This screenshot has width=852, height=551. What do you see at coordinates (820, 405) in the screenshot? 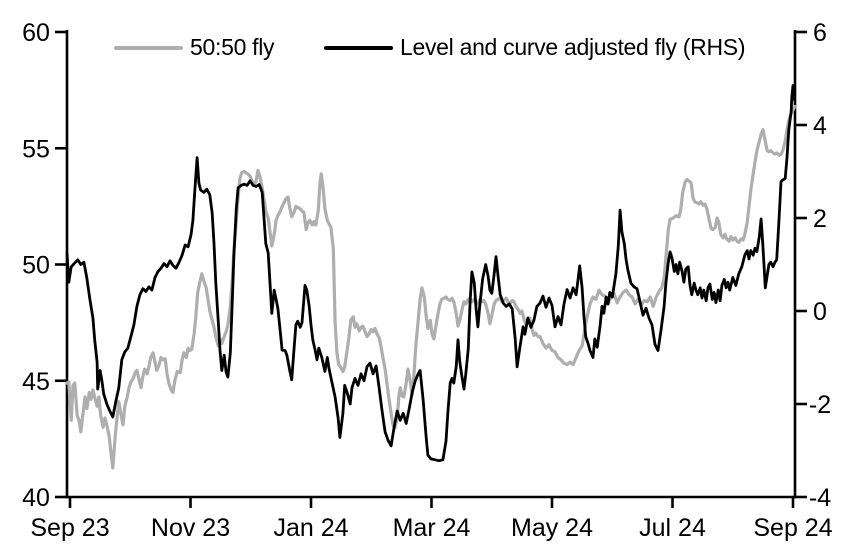
I see `right-axis-tick-label: -2` at bounding box center [820, 405].